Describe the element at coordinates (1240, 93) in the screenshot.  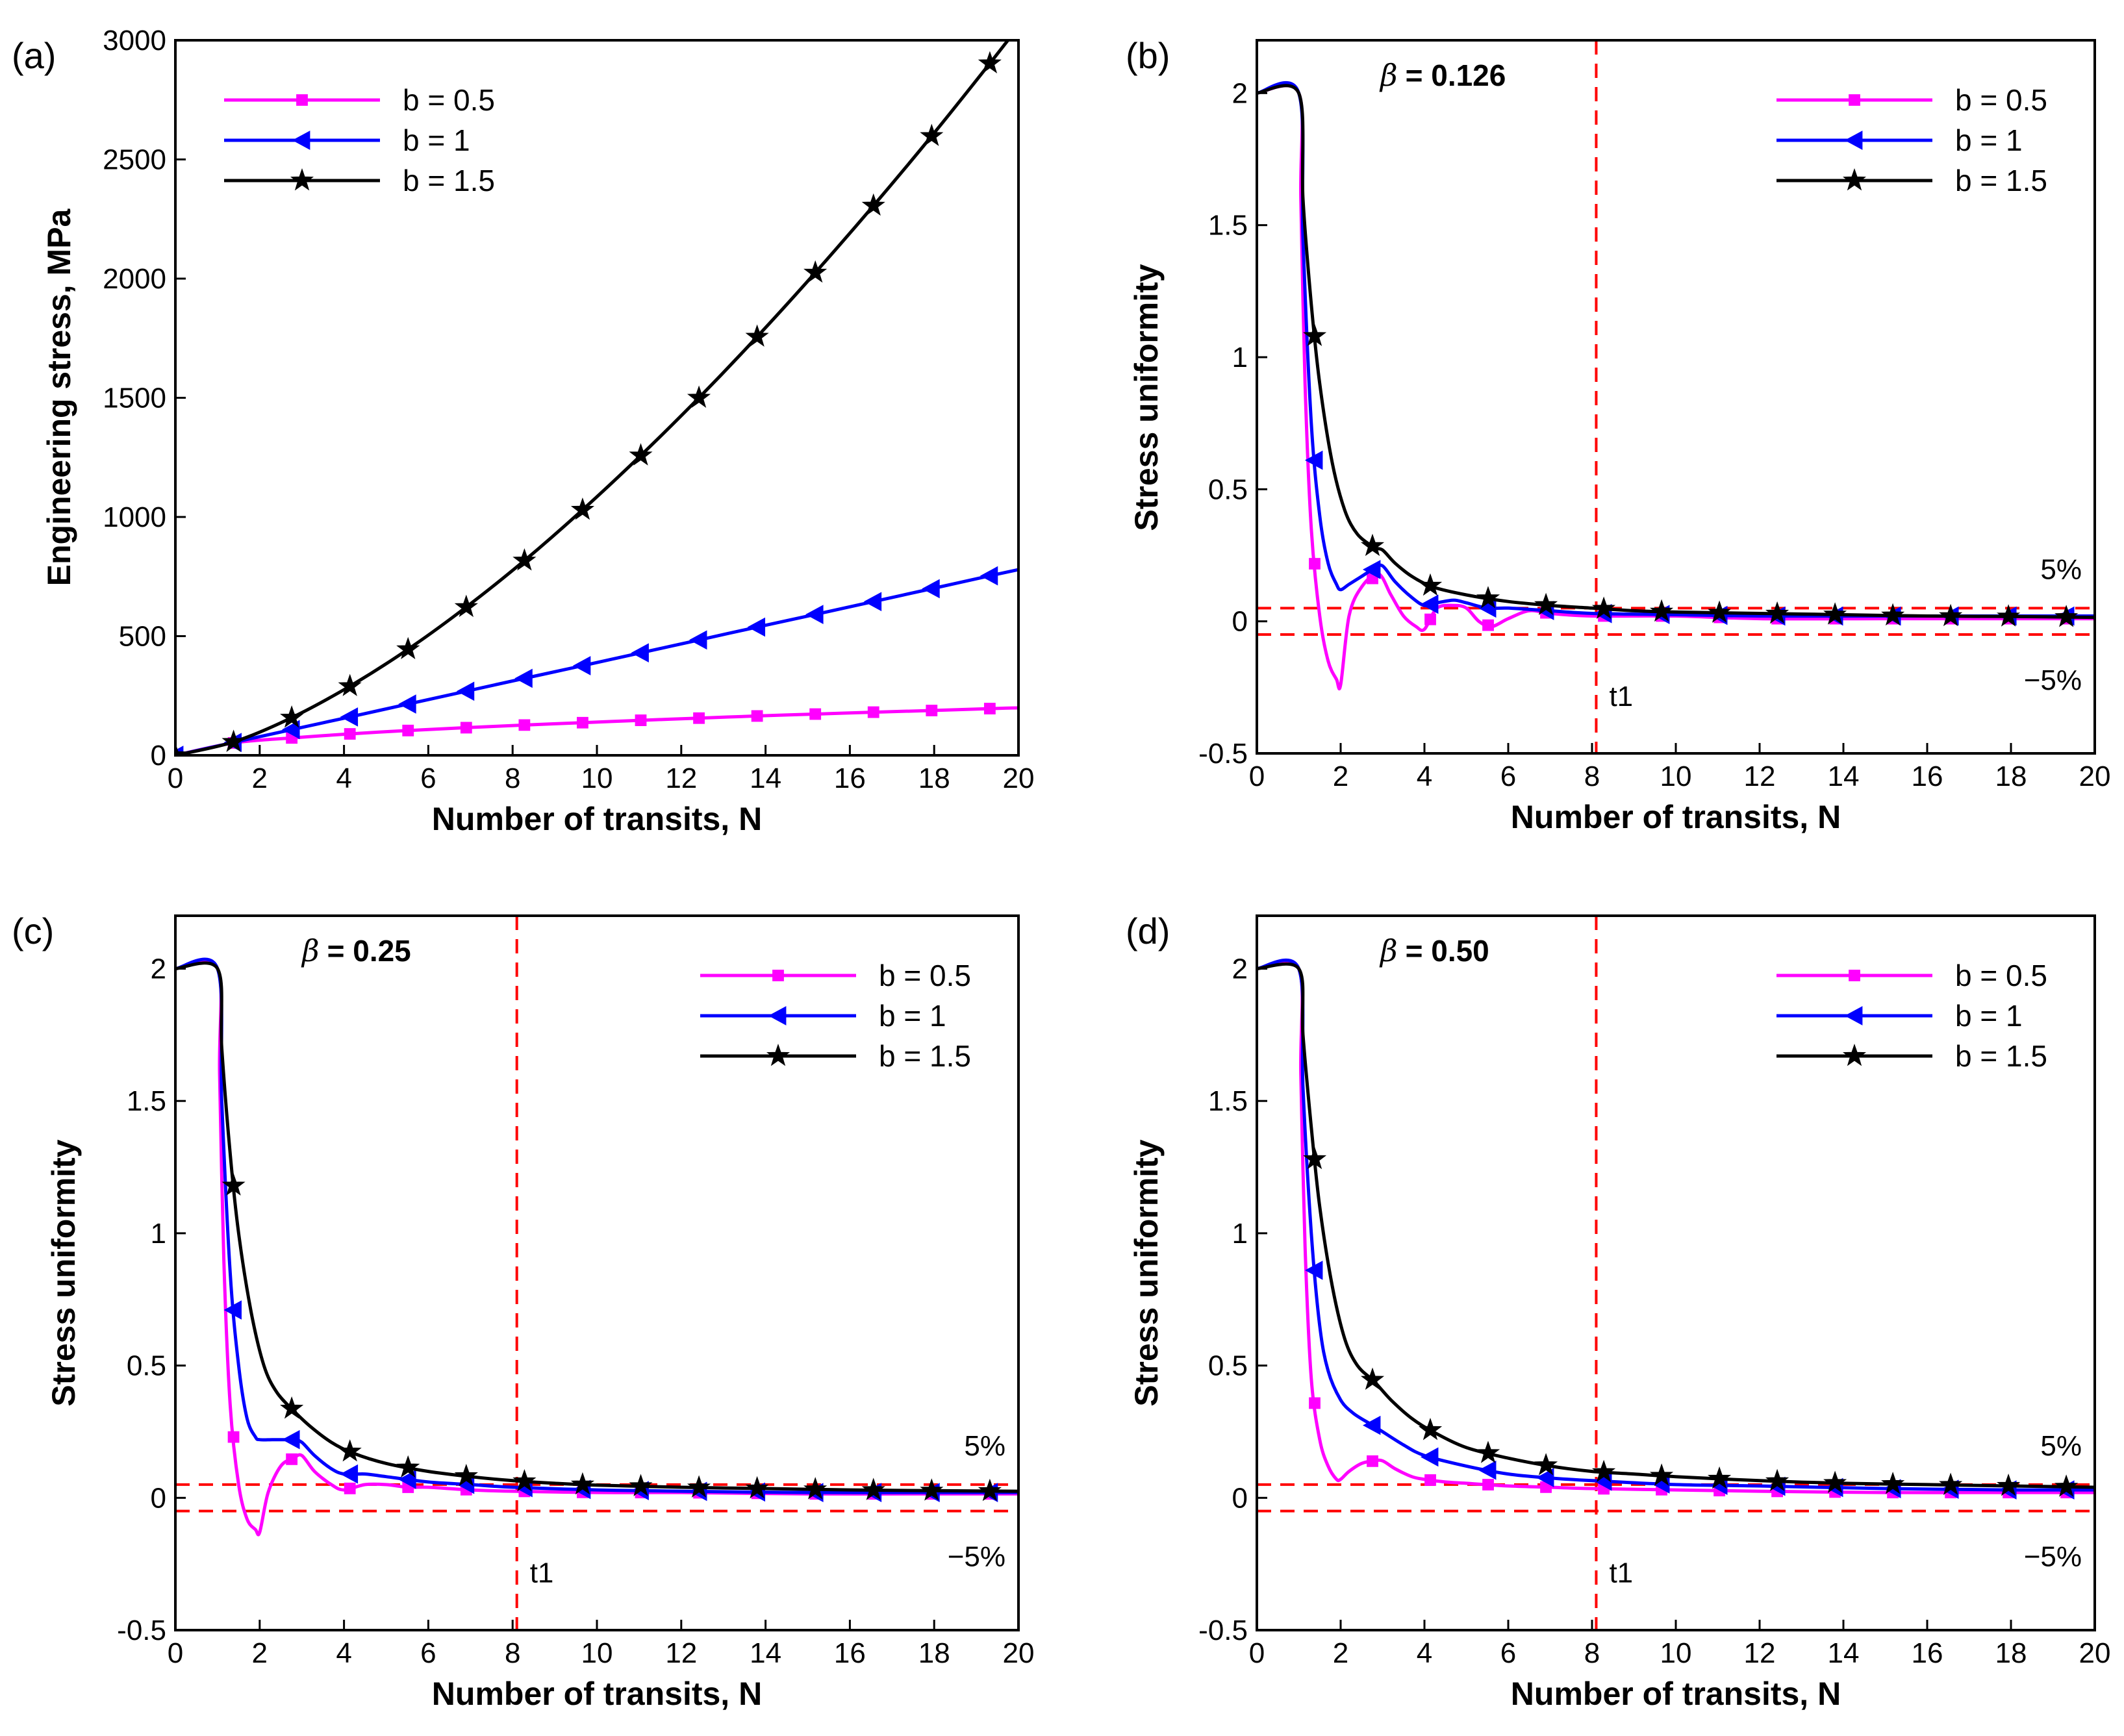
I see `y-tick-label: 2` at that location.